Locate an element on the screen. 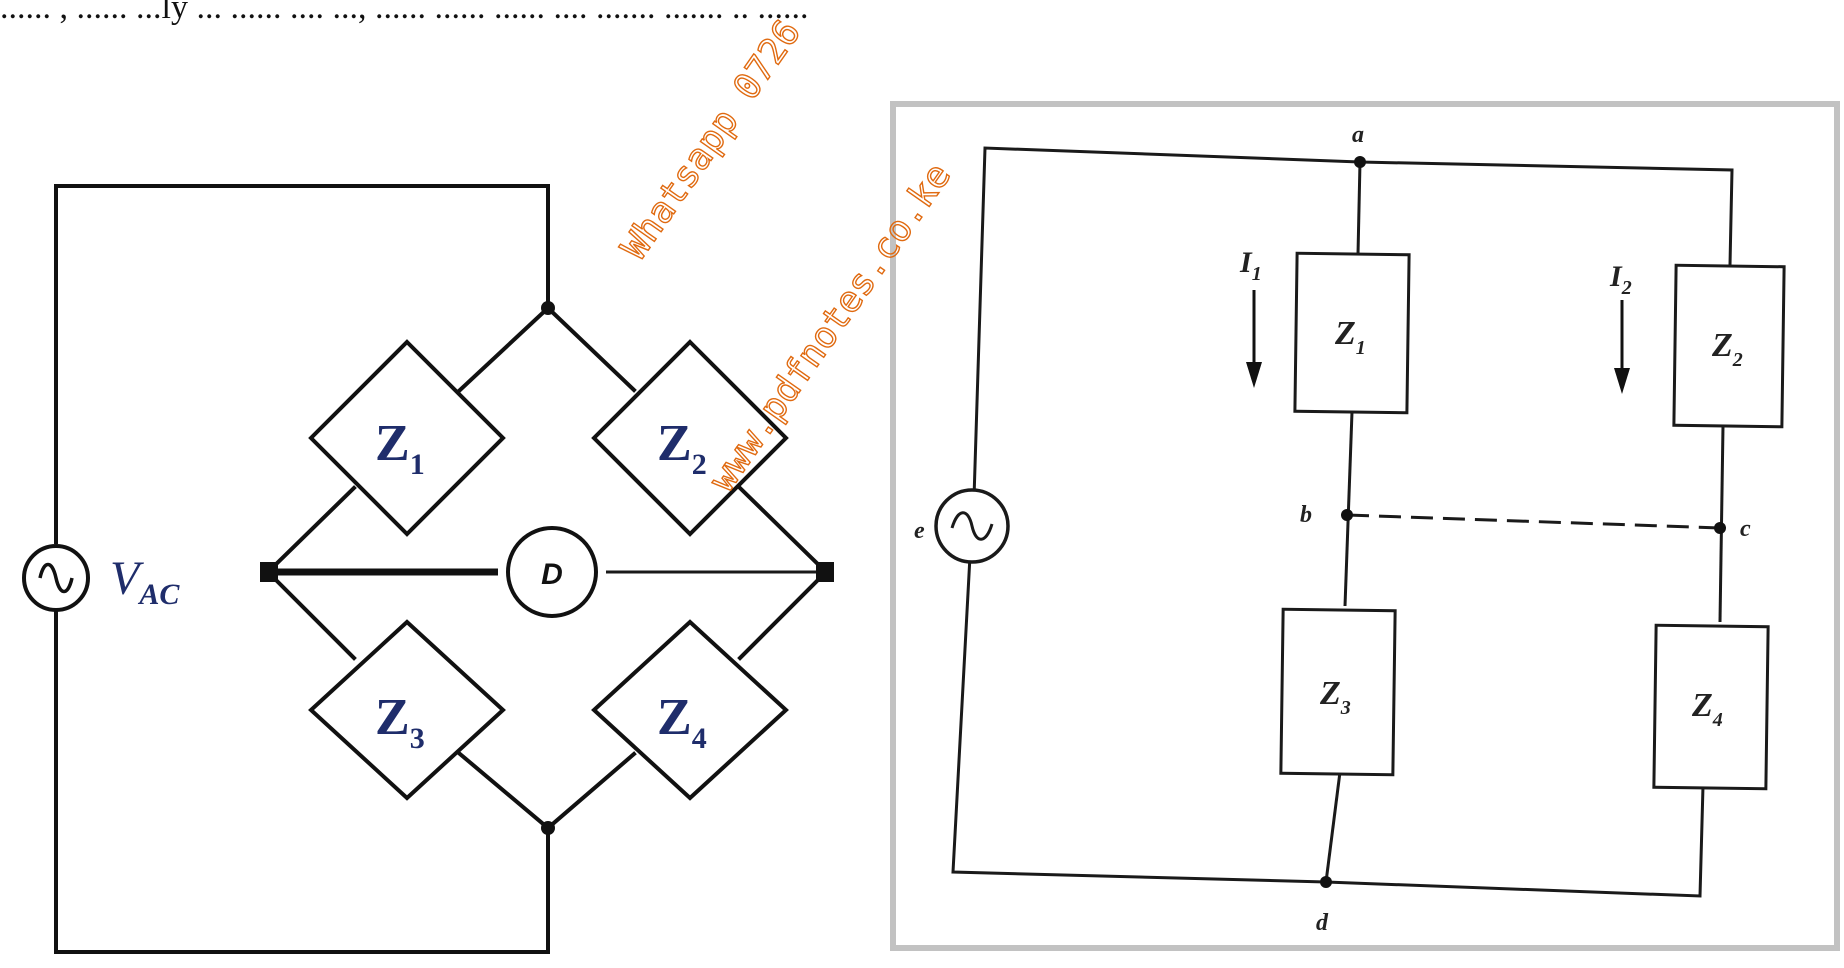 This screenshot has width=1844, height=968. rz4-subscript: 4 is located at coordinates (1717, 720).